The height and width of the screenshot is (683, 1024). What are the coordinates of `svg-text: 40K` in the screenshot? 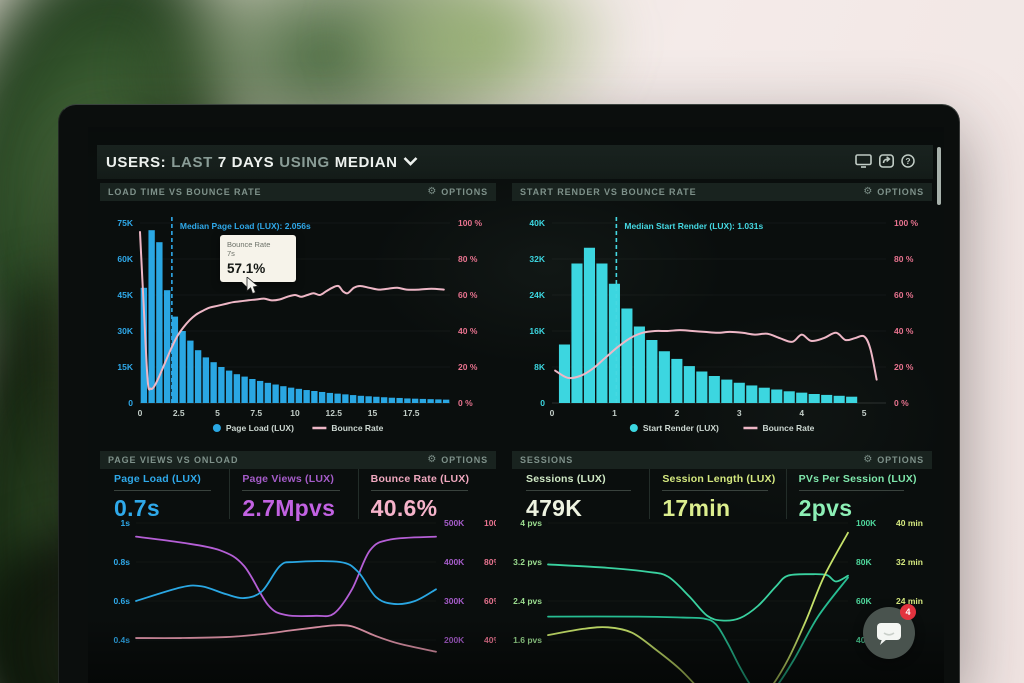 It's located at (537, 223).